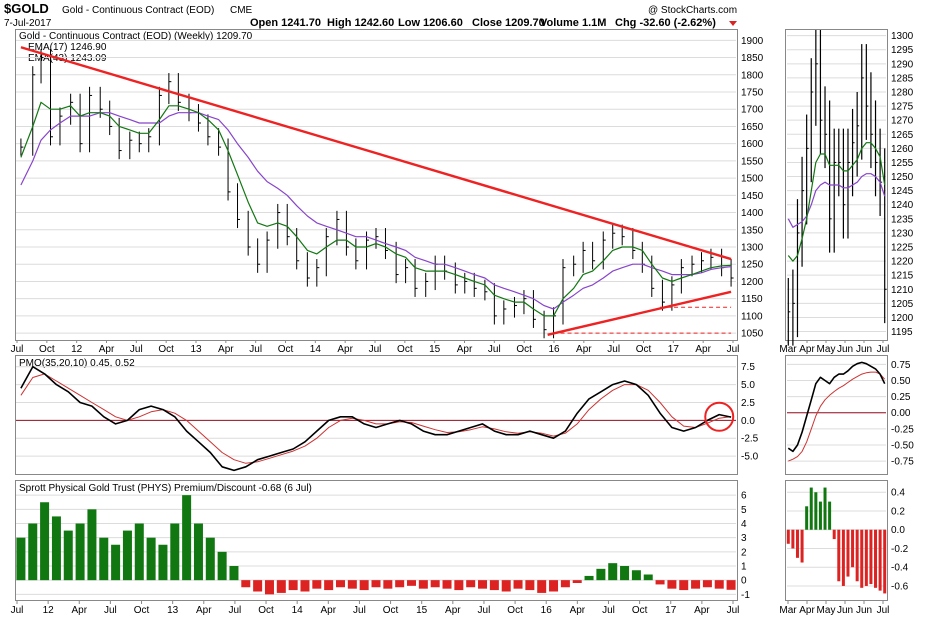 This screenshot has width=930, height=621. I want to click on phys-weekly-y-tick-label: 4, so click(744, 524).